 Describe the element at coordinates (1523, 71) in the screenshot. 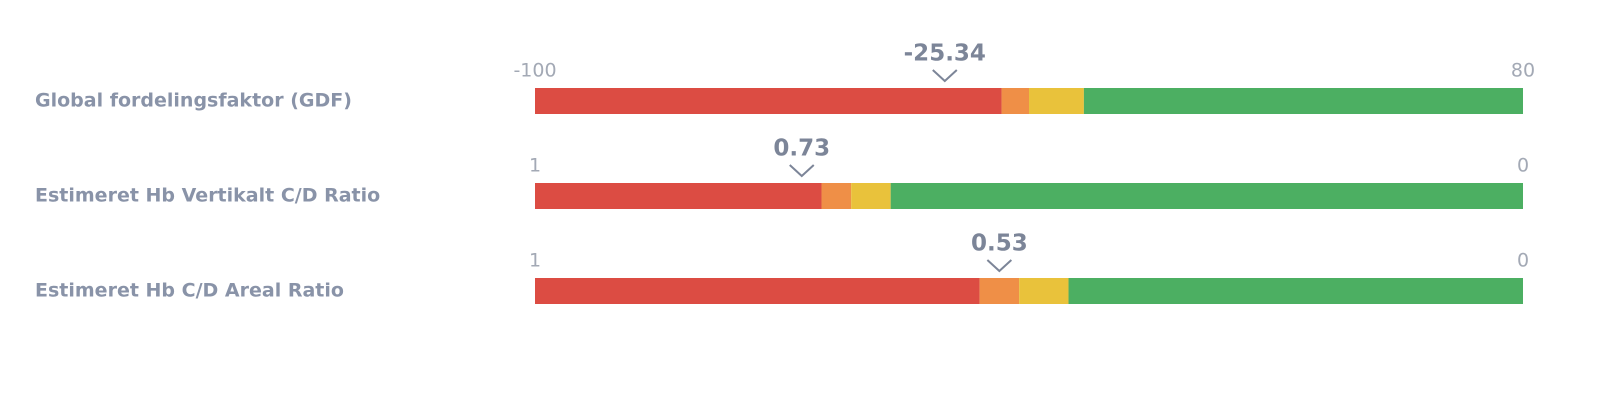

I see `tick-label: 80` at that location.